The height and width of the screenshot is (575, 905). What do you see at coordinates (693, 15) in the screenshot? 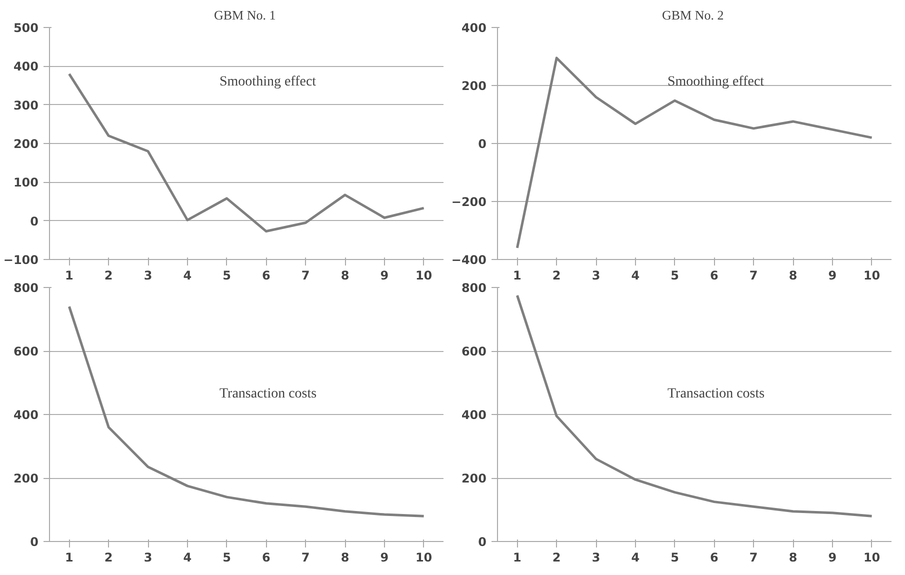
I see `chart-title: GBM No. 2` at bounding box center [693, 15].